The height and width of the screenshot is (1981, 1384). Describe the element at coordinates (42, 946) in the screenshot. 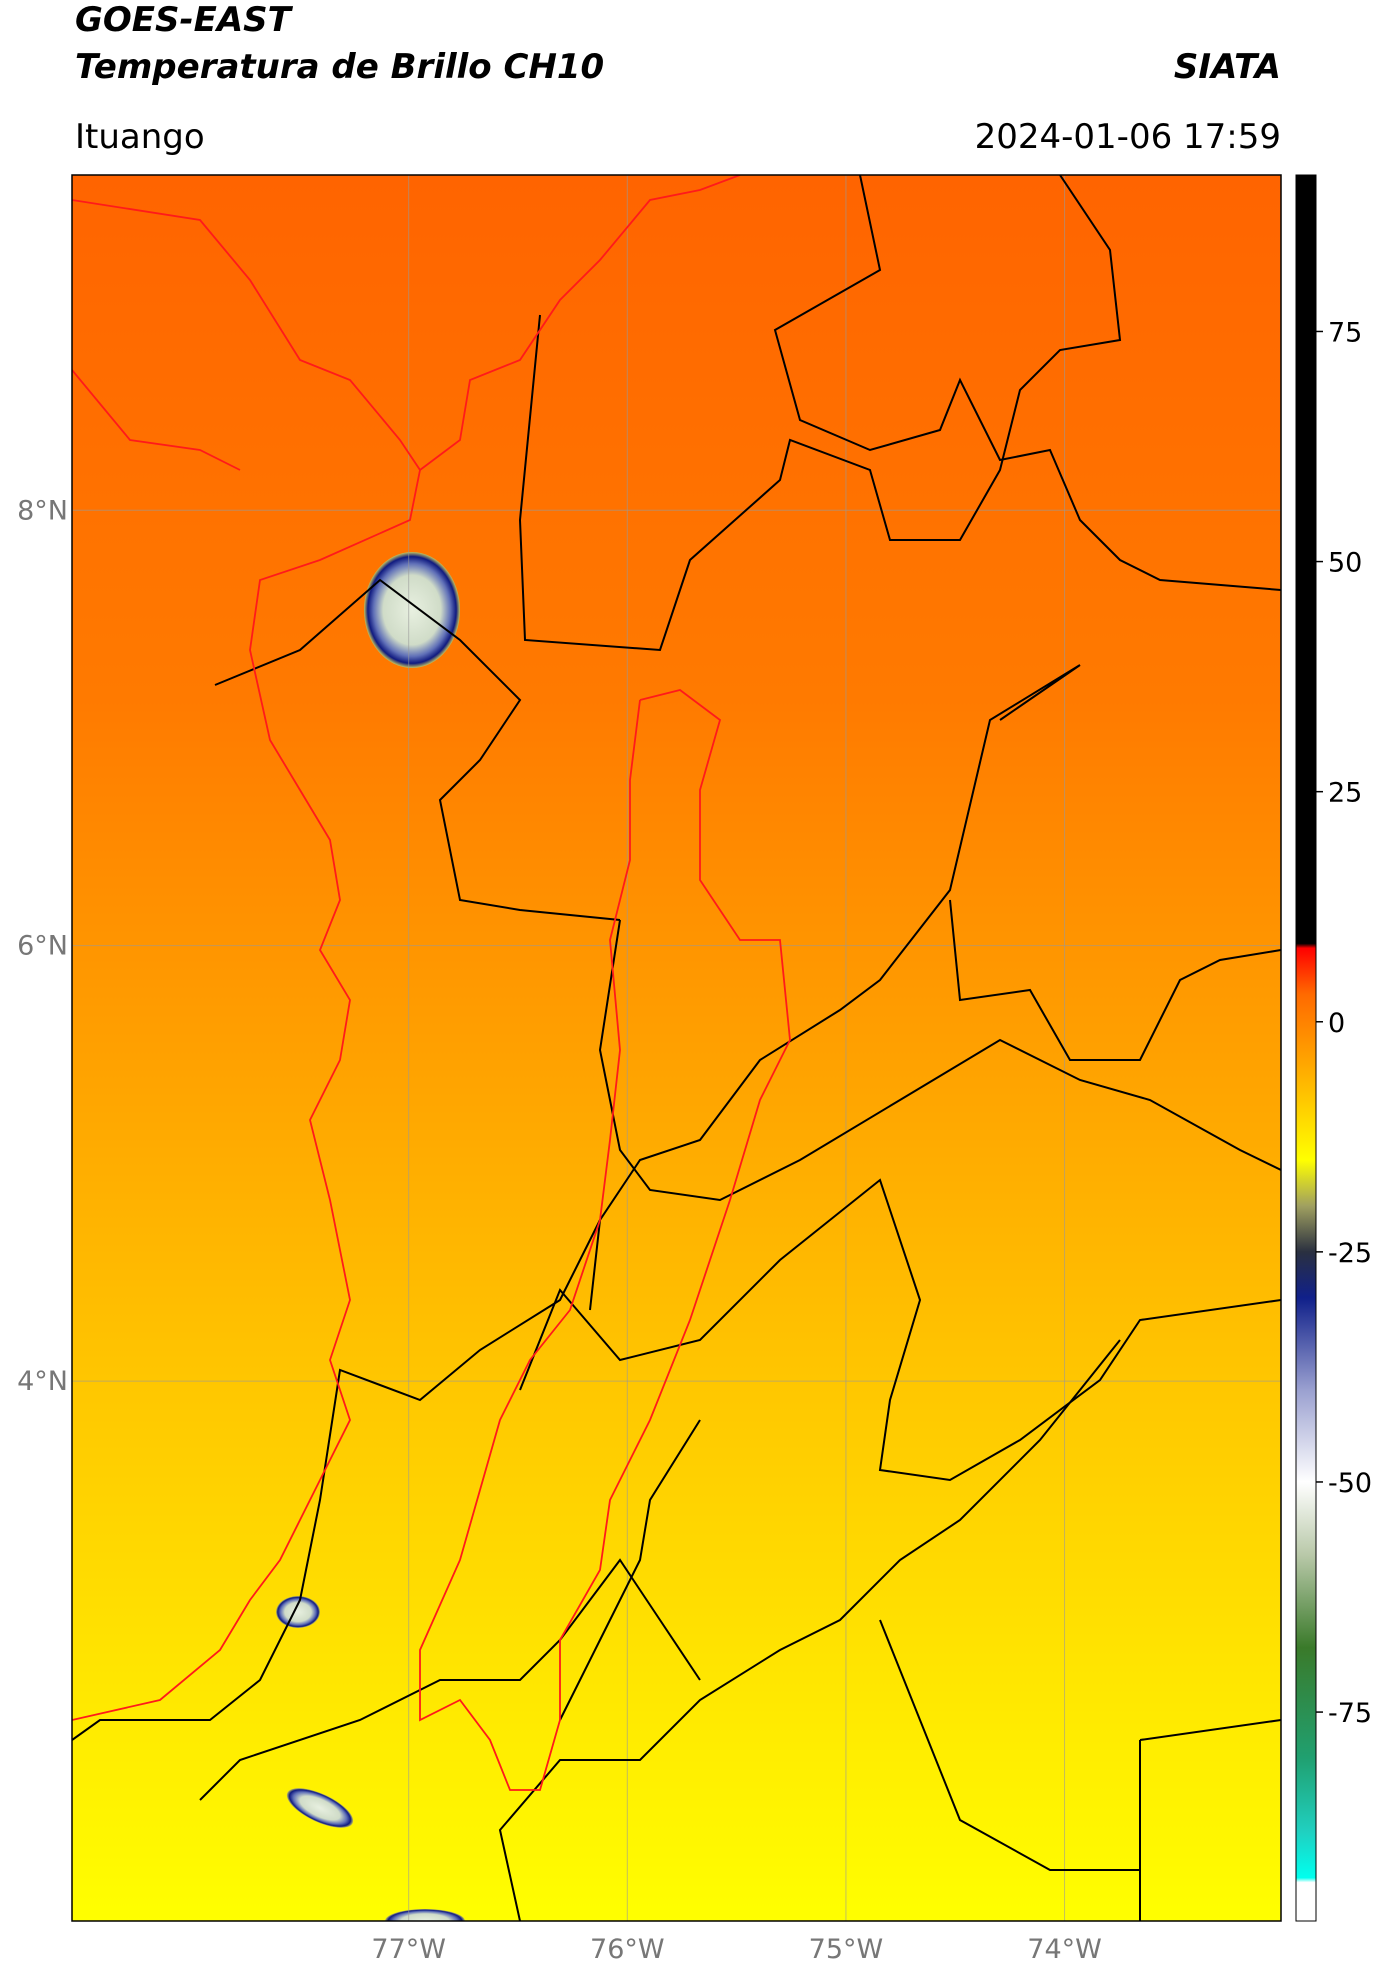

I see `y-tick-label: 6°N` at that location.